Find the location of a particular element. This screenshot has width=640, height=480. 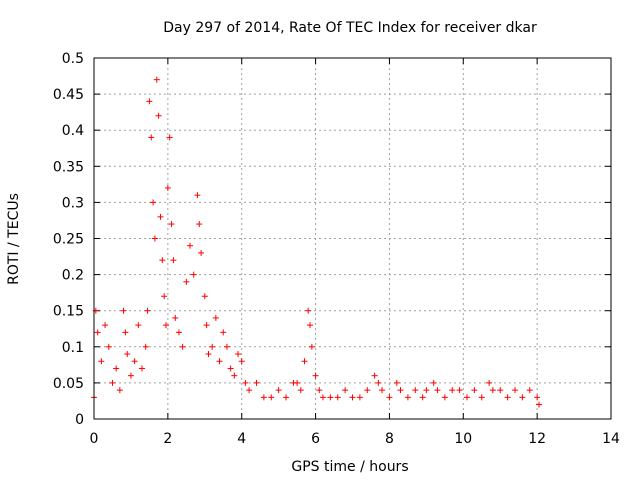

y-tick-label: 0.45 is located at coordinates (68, 95).